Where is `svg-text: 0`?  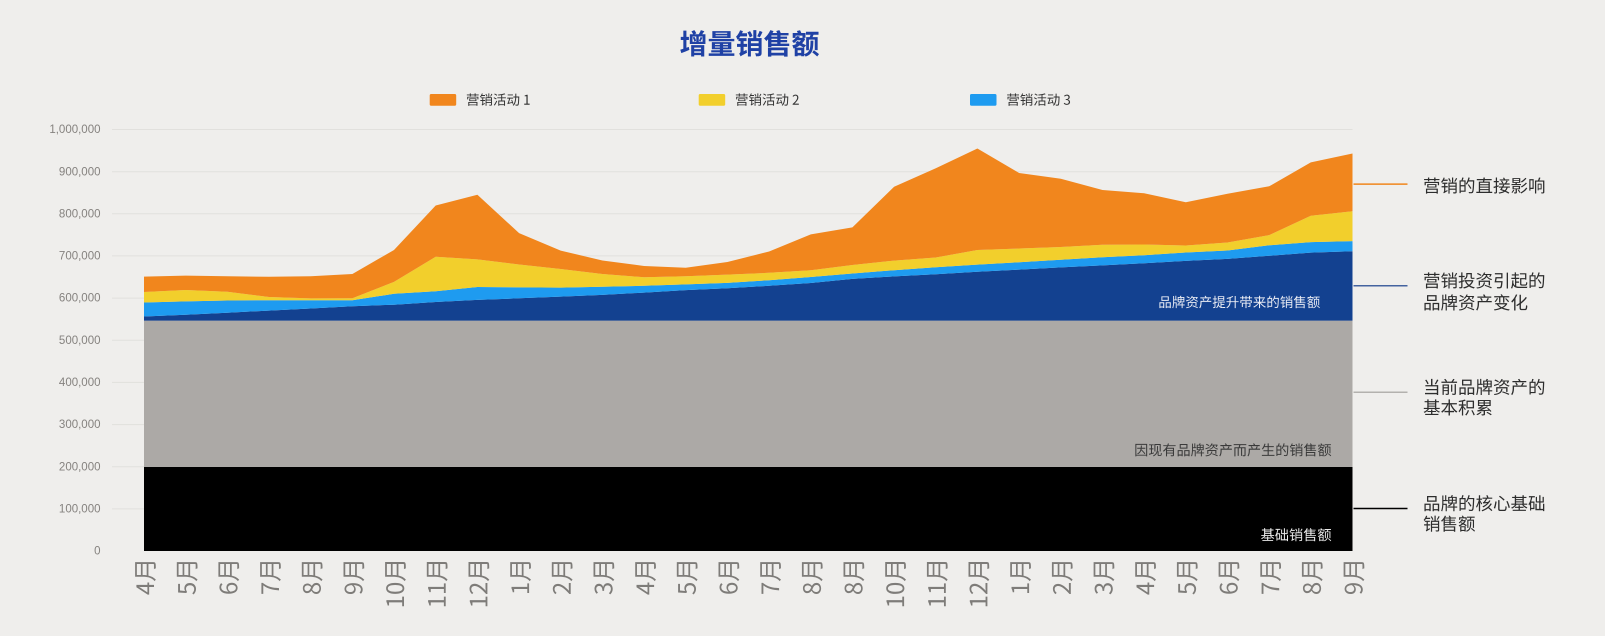 svg-text: 0 is located at coordinates (97, 552).